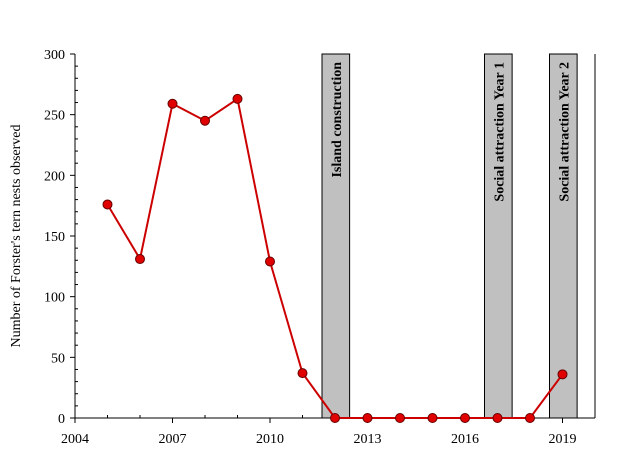  What do you see at coordinates (54, 116) in the screenshot?
I see `y-tick-label-250: 250` at bounding box center [54, 116].